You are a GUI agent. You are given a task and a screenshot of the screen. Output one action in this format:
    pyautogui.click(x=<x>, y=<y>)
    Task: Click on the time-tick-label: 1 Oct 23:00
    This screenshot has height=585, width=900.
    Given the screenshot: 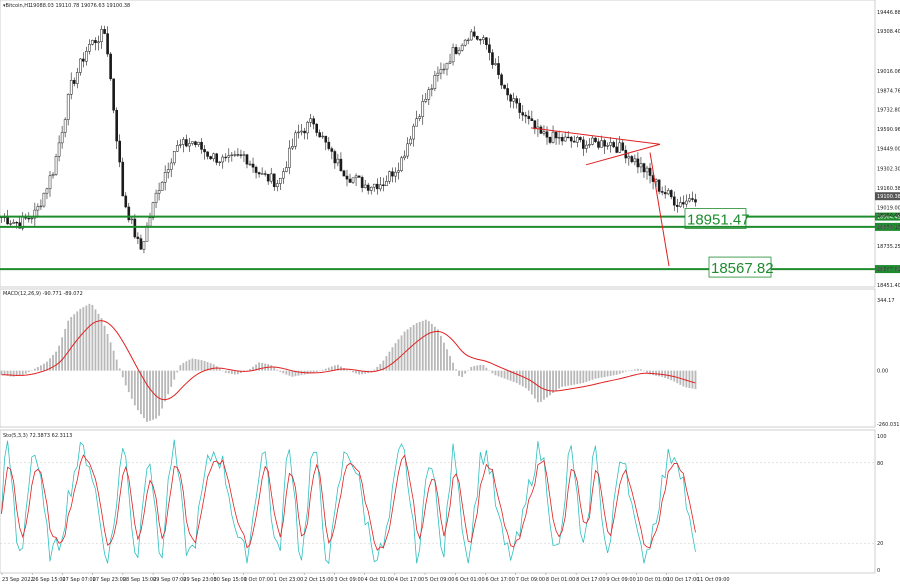 What is the action you would take?
    pyautogui.click(x=288, y=580)
    